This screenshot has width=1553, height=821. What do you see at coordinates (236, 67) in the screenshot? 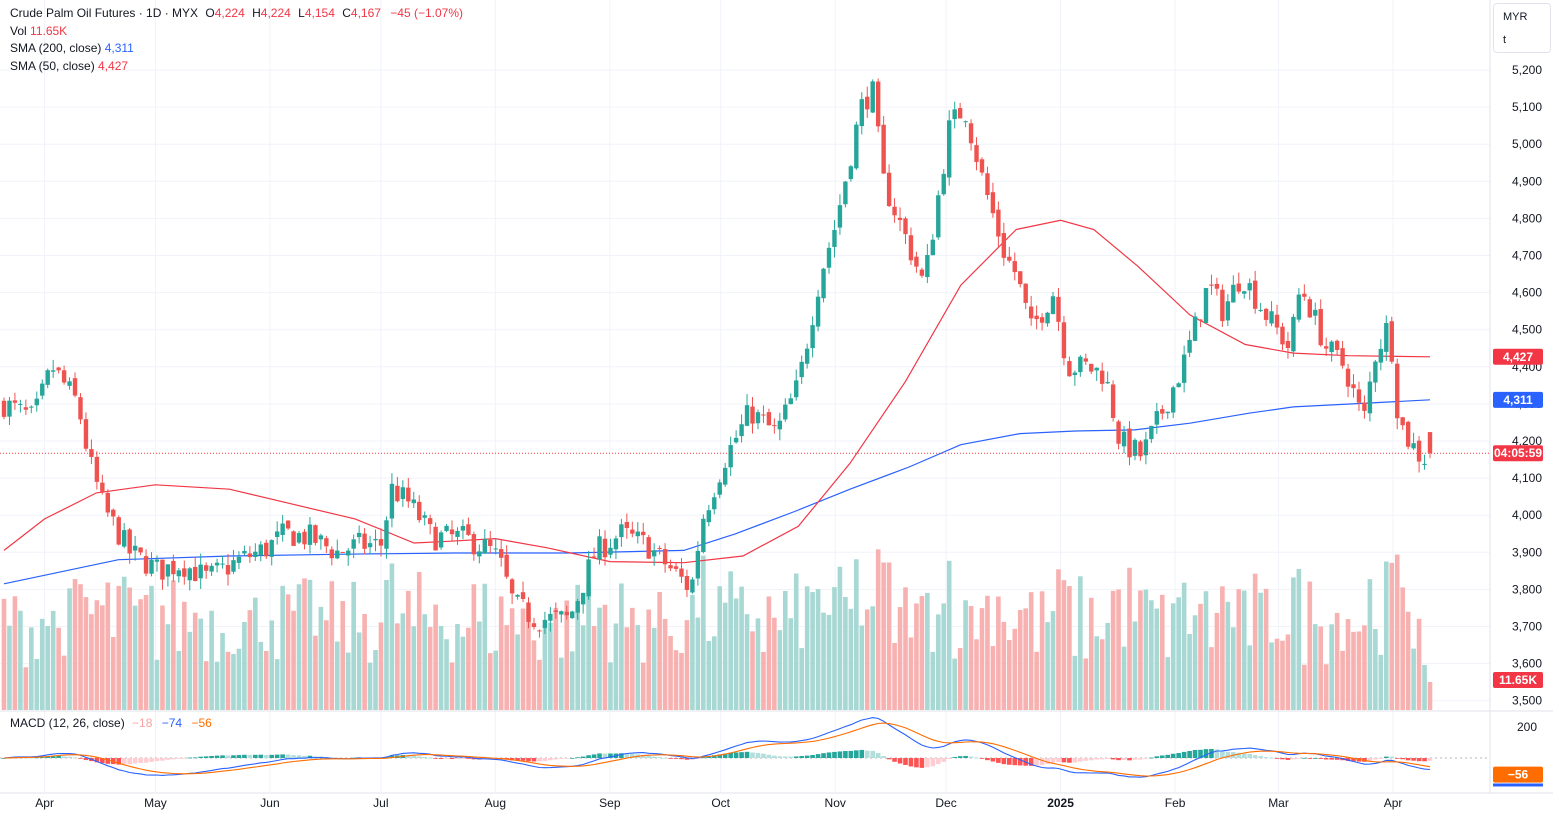
I see `sma50-legend-row: SMA (50, close) 4,427` at bounding box center [236, 67].